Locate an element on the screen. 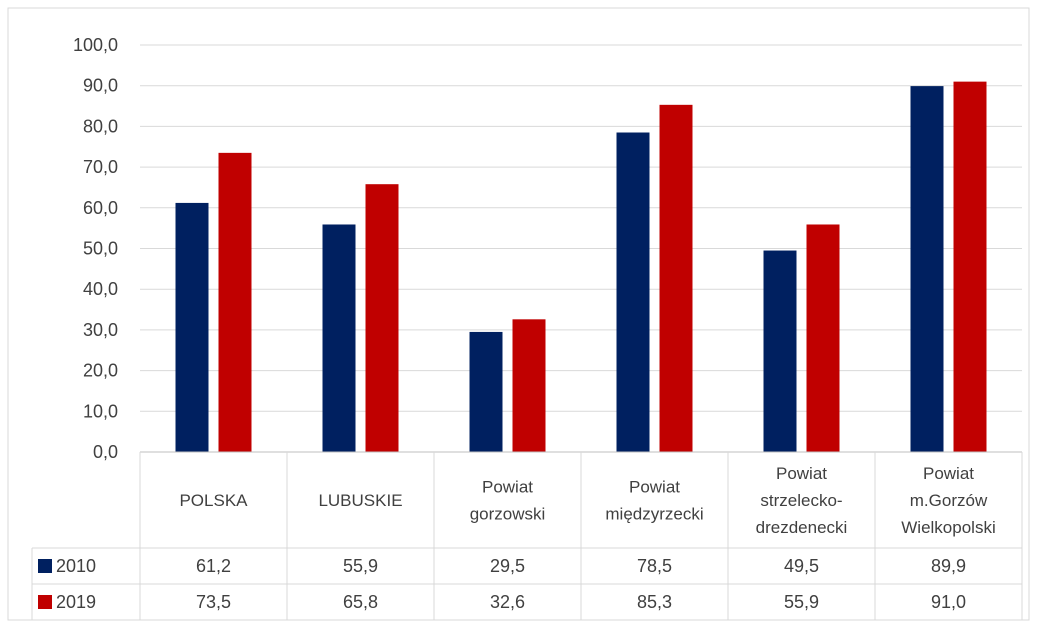  y-tick-label: 40,0 is located at coordinates (100, 289).